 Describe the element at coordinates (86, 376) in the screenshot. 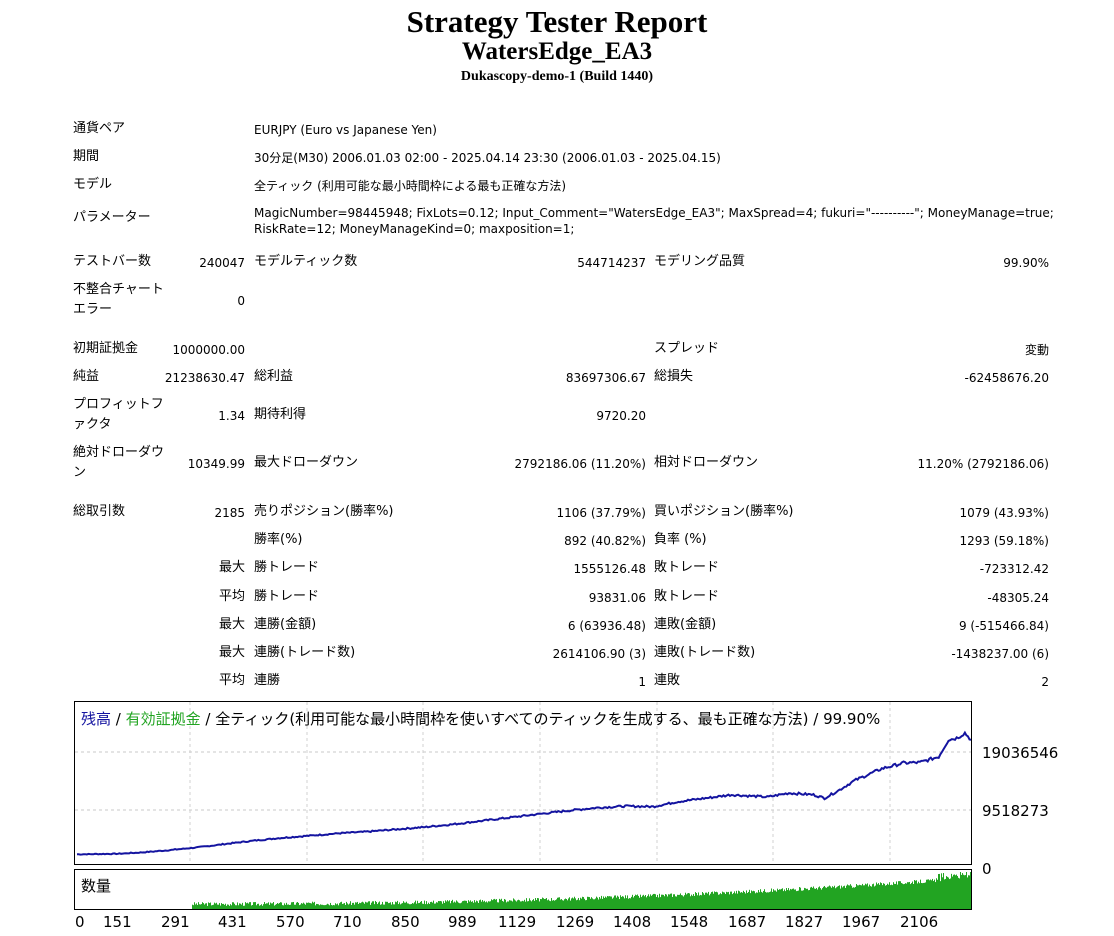

I see `net-profit-label: 純益` at that location.